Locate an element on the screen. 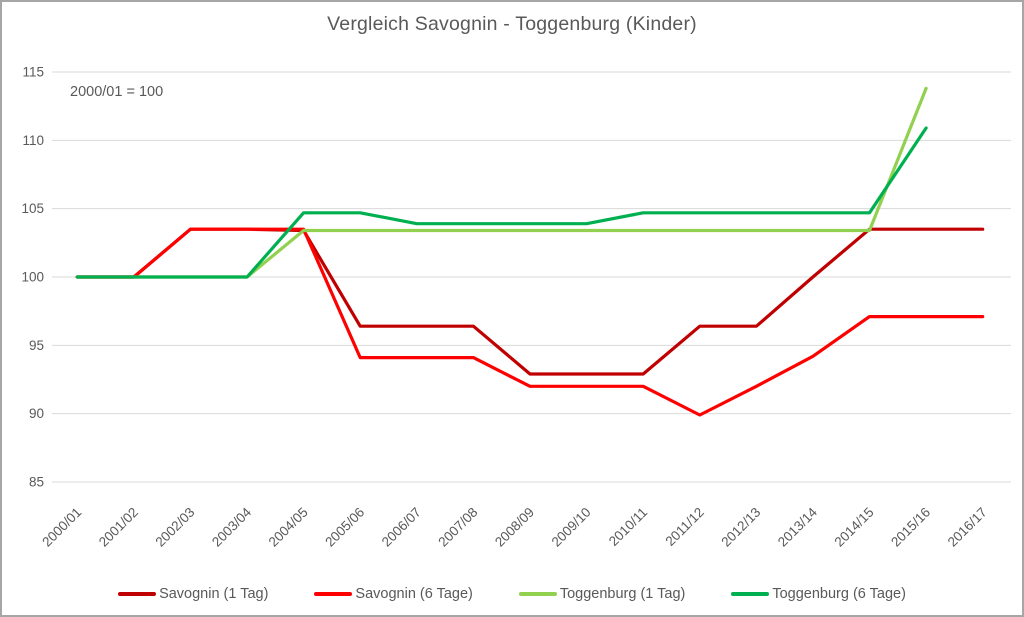 This screenshot has width=1024, height=617. legend-marker-savognin-6-tage is located at coordinates (333, 594).